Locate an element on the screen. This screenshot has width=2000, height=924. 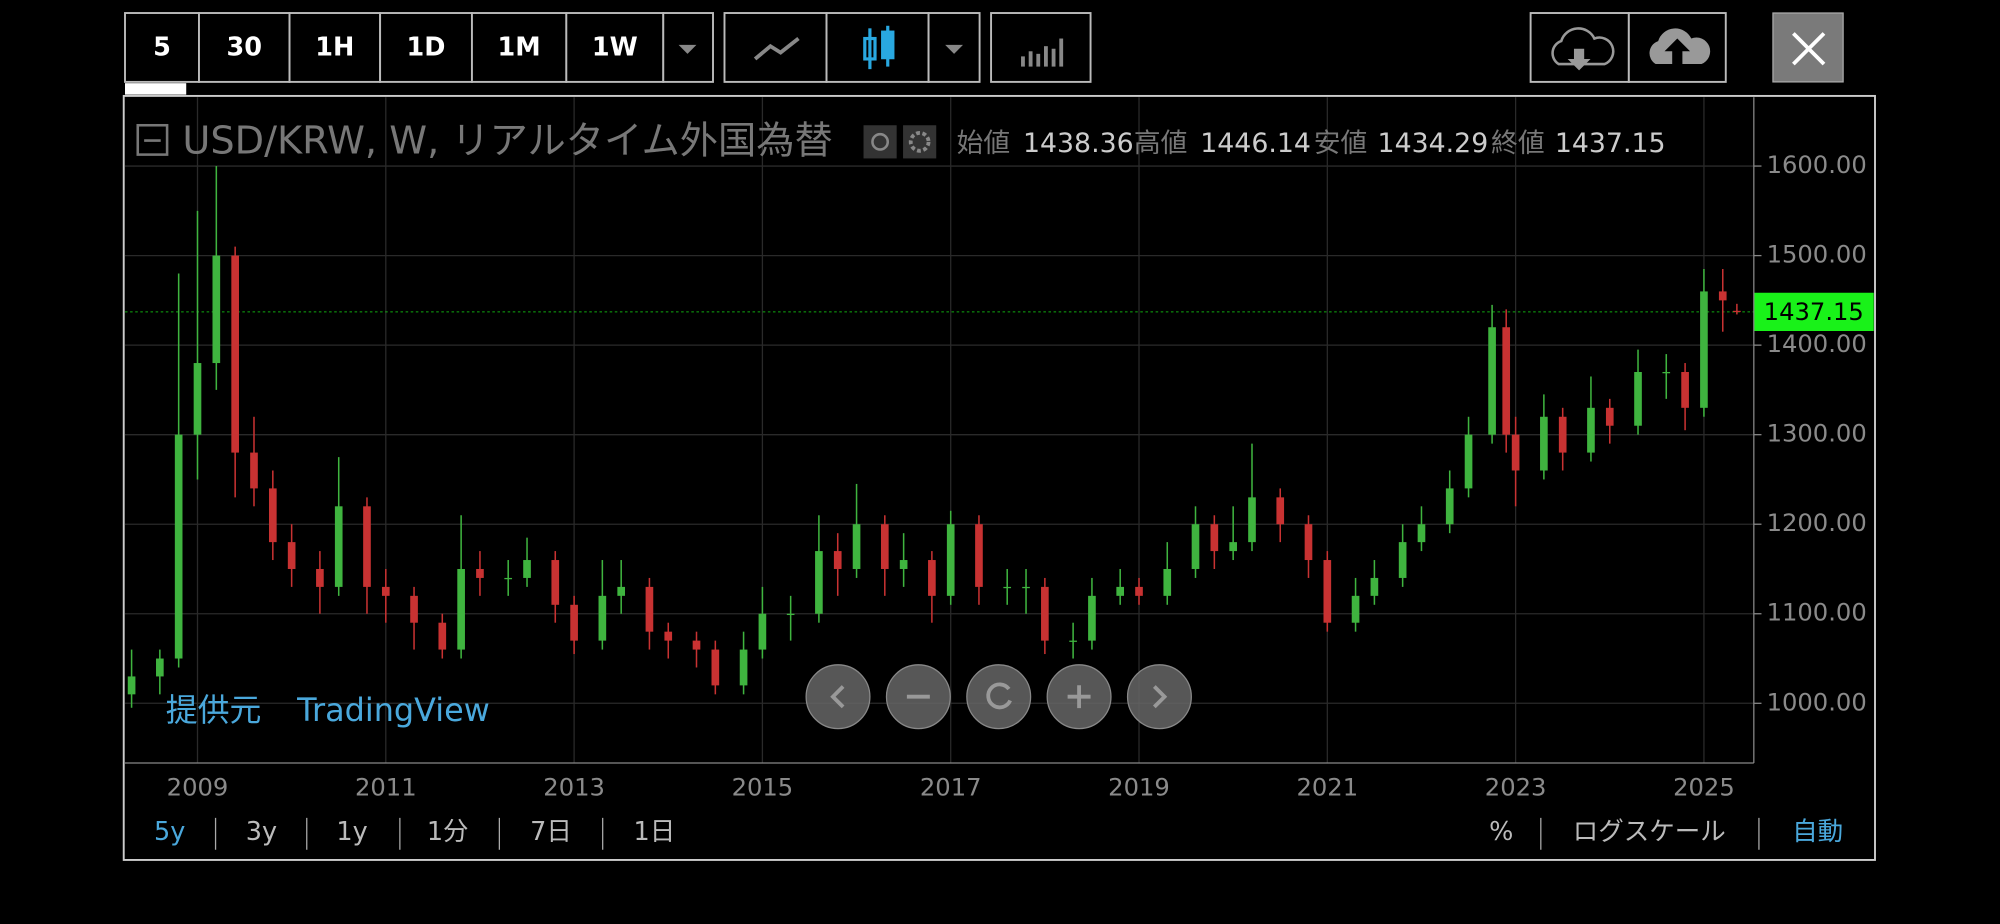
range-button: 5y is located at coordinates (169, 832).